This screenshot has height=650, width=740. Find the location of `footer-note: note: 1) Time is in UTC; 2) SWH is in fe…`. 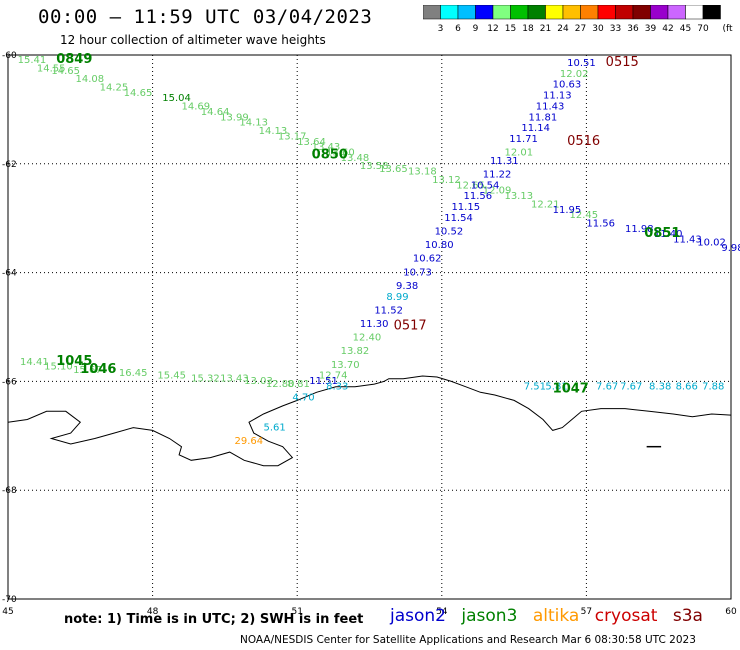

footer-note: note: 1) Time is in UTC; 2) SWH is in fe… is located at coordinates (214, 619).